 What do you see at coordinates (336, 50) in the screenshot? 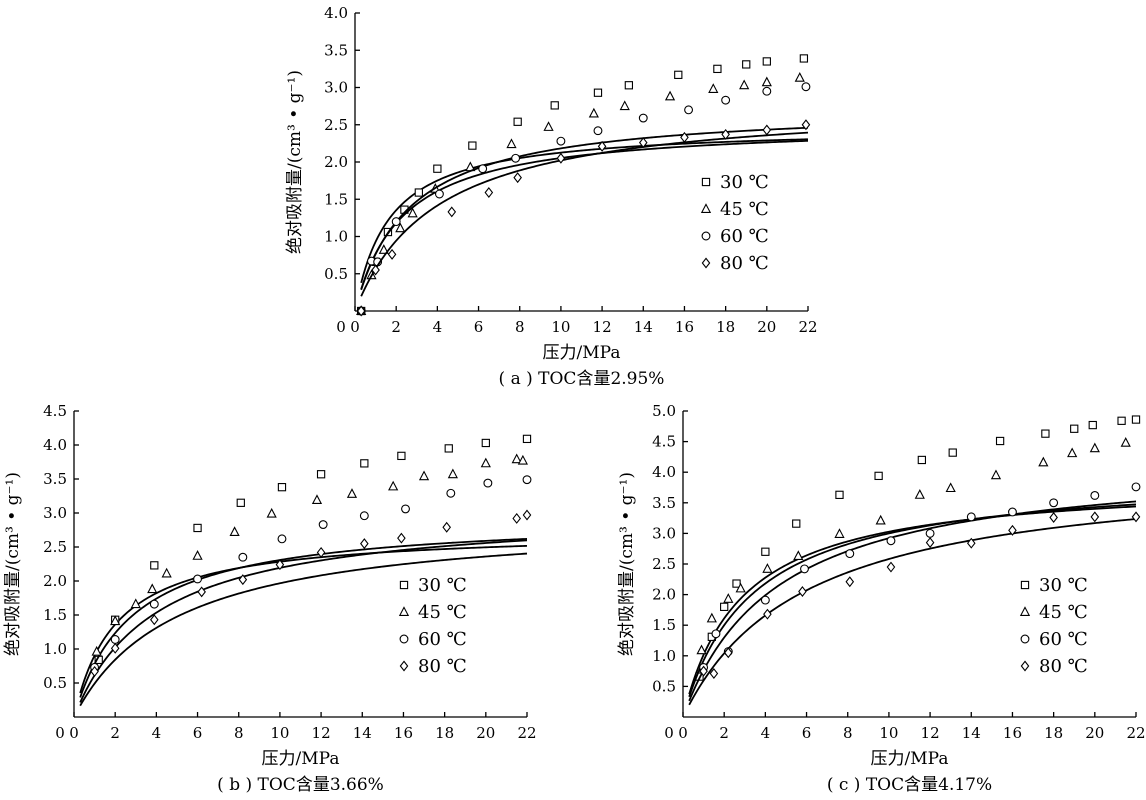
I see `y-tick-label: 3.5` at bounding box center [336, 50].